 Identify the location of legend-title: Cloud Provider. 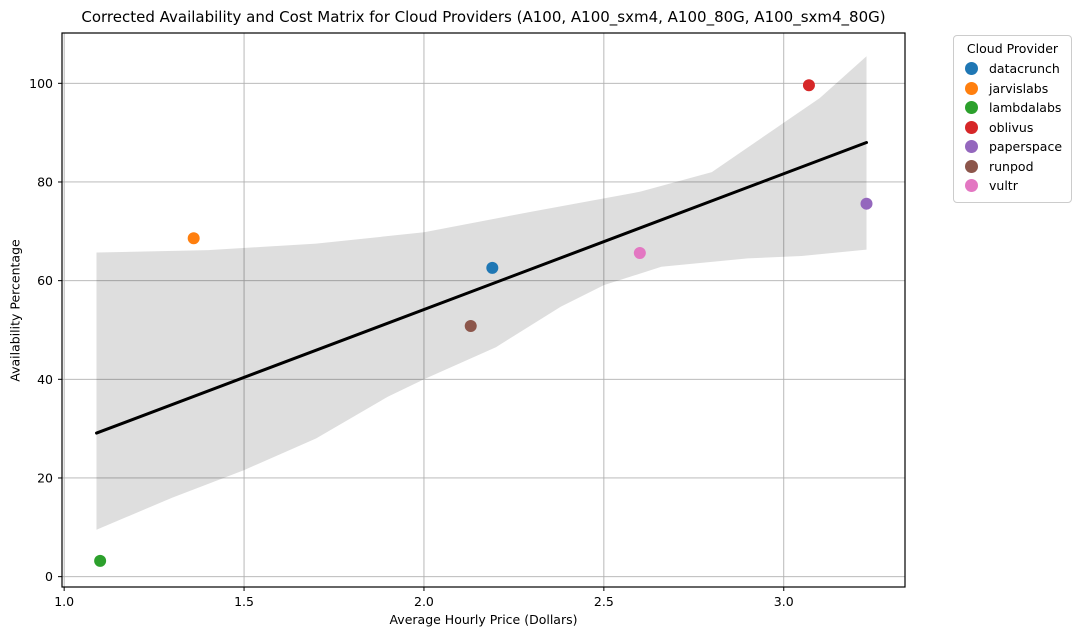
(1012, 48).